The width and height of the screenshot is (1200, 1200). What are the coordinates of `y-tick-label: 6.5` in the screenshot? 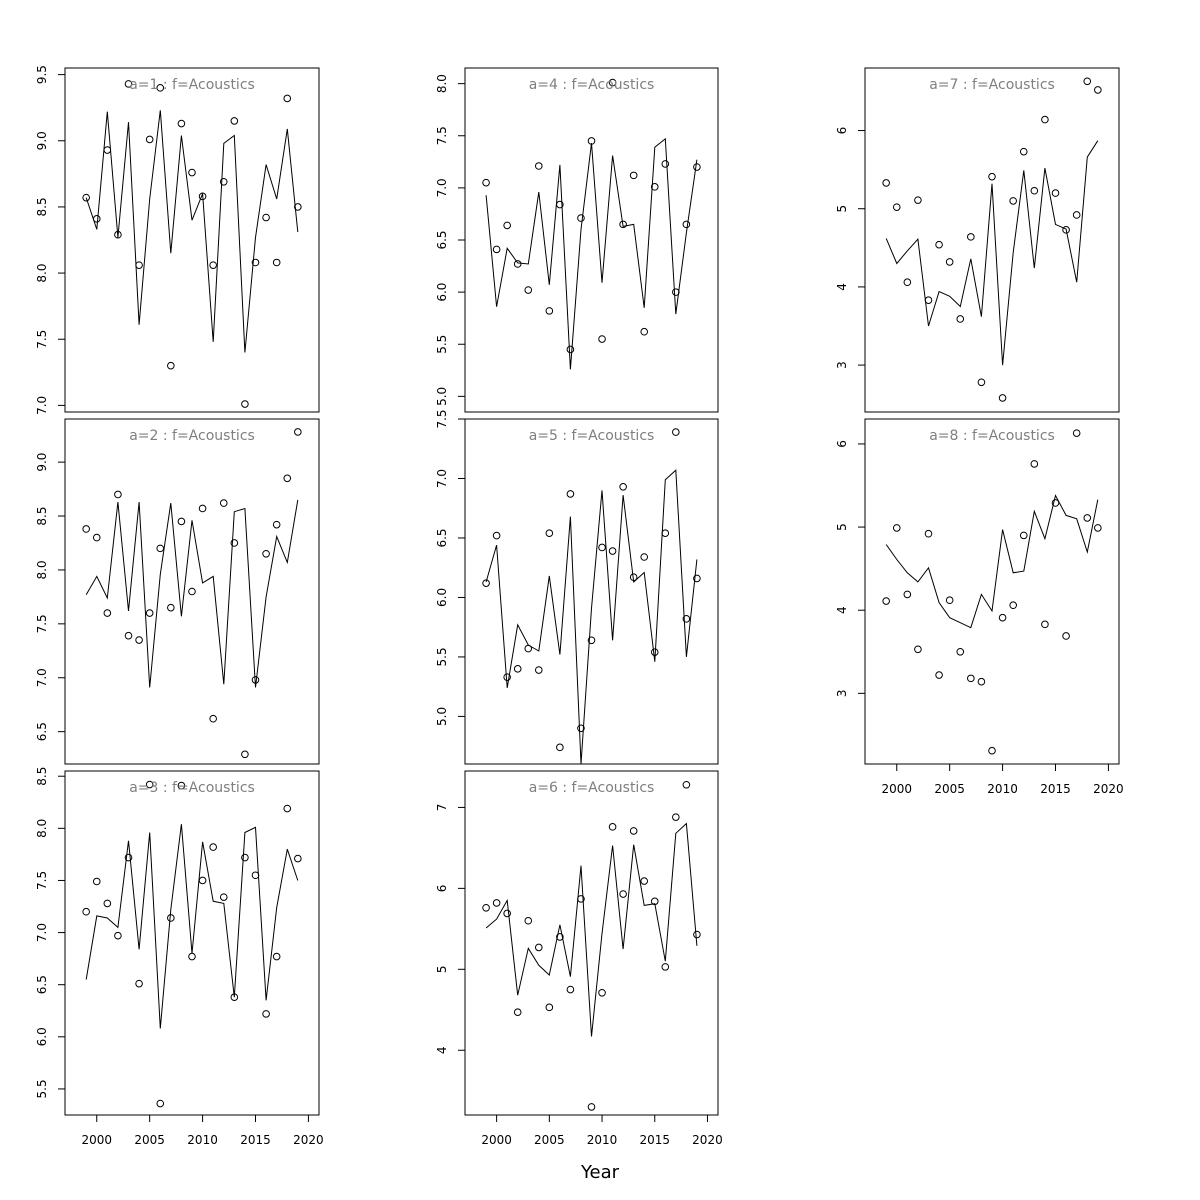 It's located at (42, 984).